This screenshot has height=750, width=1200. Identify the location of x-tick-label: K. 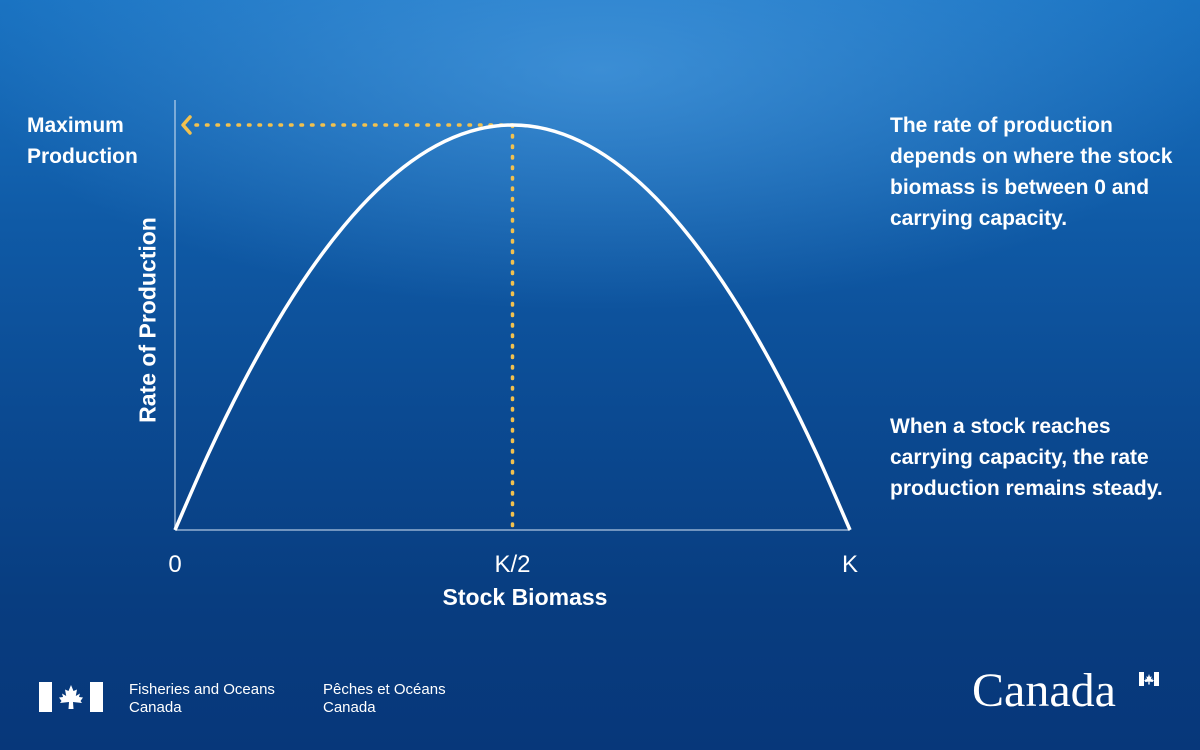
(850, 564).